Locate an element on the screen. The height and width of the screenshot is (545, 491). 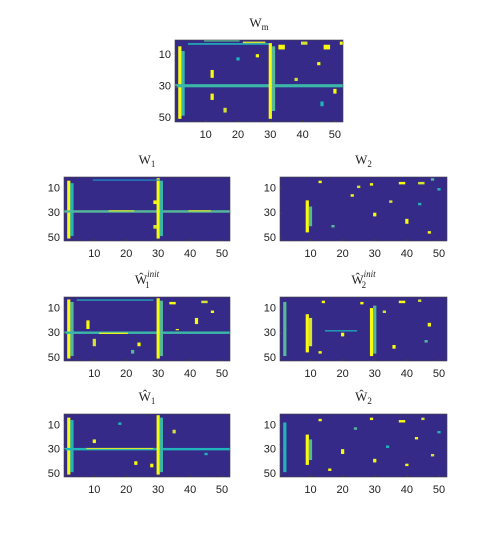
panel-title: W1 is located at coordinates (147, 160).